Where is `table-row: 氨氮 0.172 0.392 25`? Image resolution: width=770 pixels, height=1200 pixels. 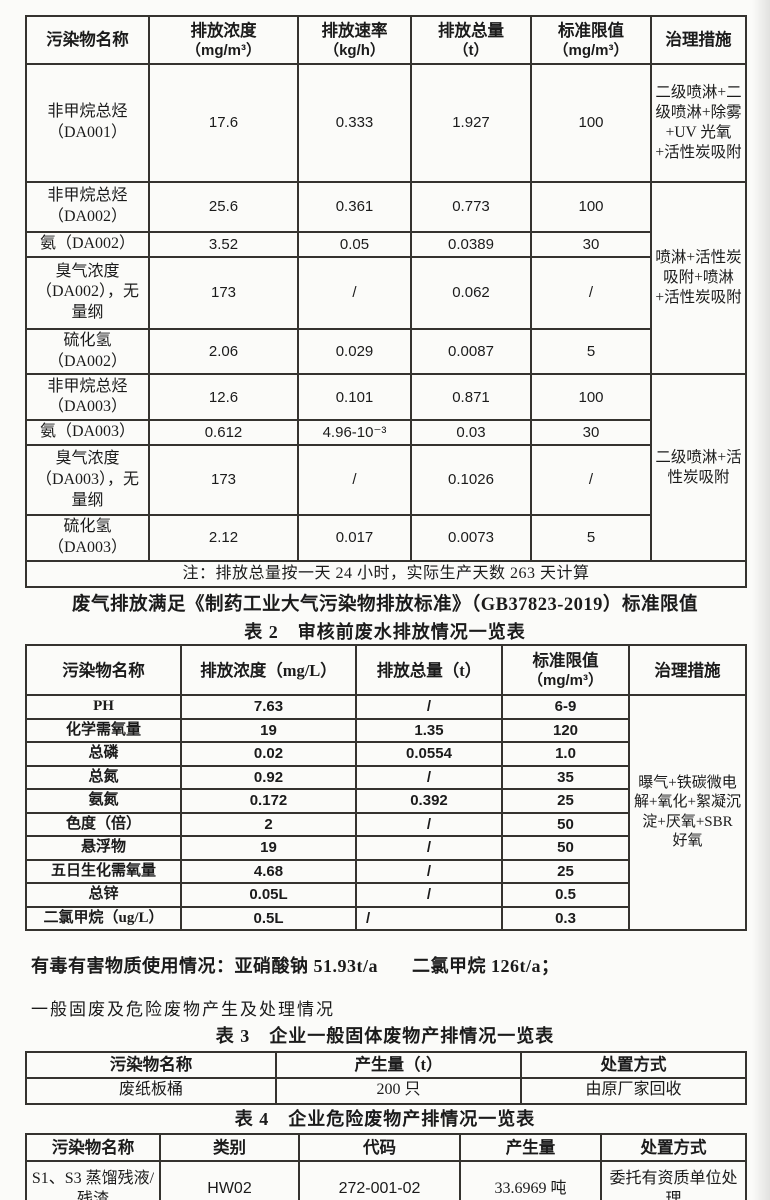 table-row: 氨氮 0.172 0.392 25 is located at coordinates (385, 801).